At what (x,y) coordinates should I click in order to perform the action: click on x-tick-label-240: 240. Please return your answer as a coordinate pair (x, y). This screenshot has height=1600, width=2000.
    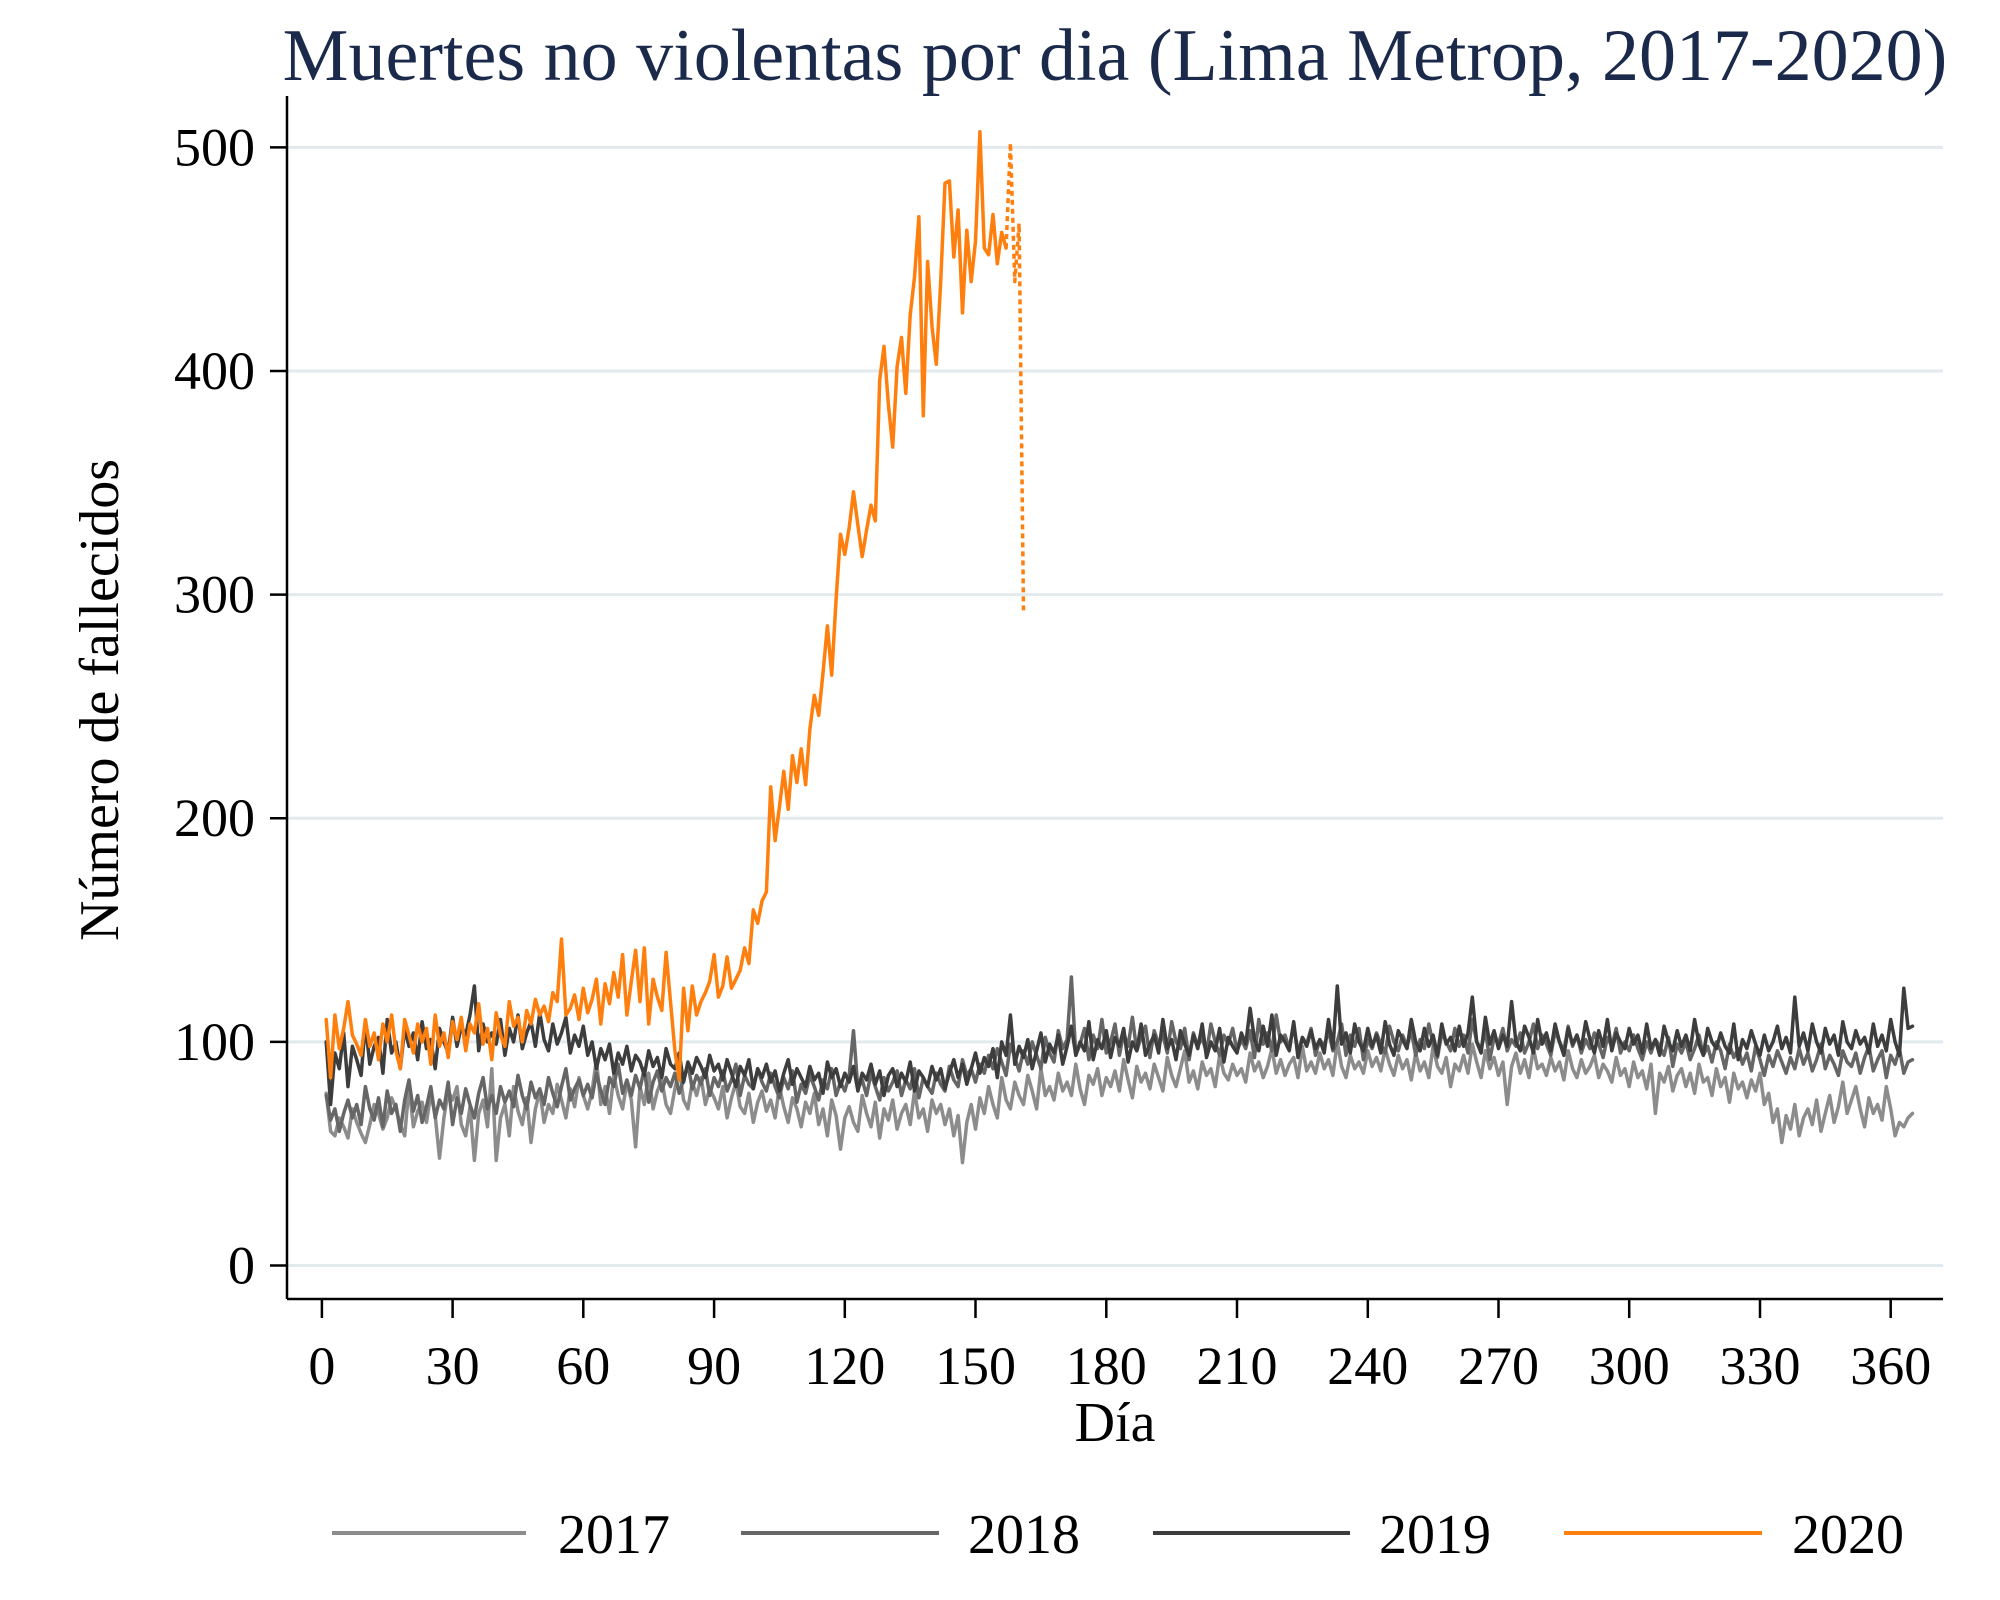
    Looking at the image, I should click on (1367, 1366).